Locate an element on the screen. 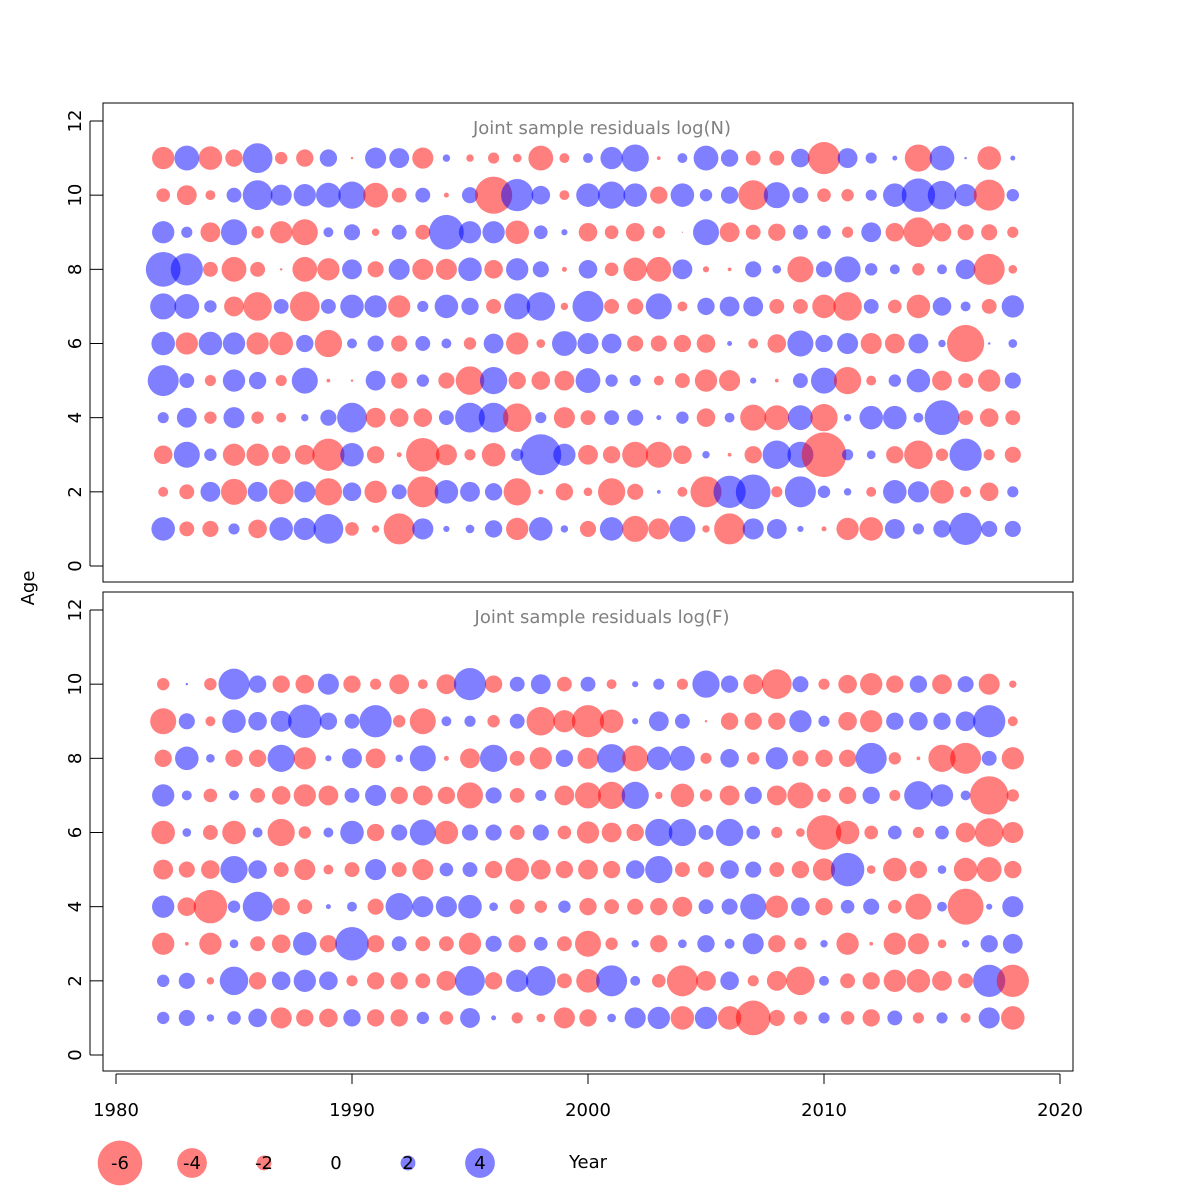  legend-bubble is located at coordinates (192, 1163).